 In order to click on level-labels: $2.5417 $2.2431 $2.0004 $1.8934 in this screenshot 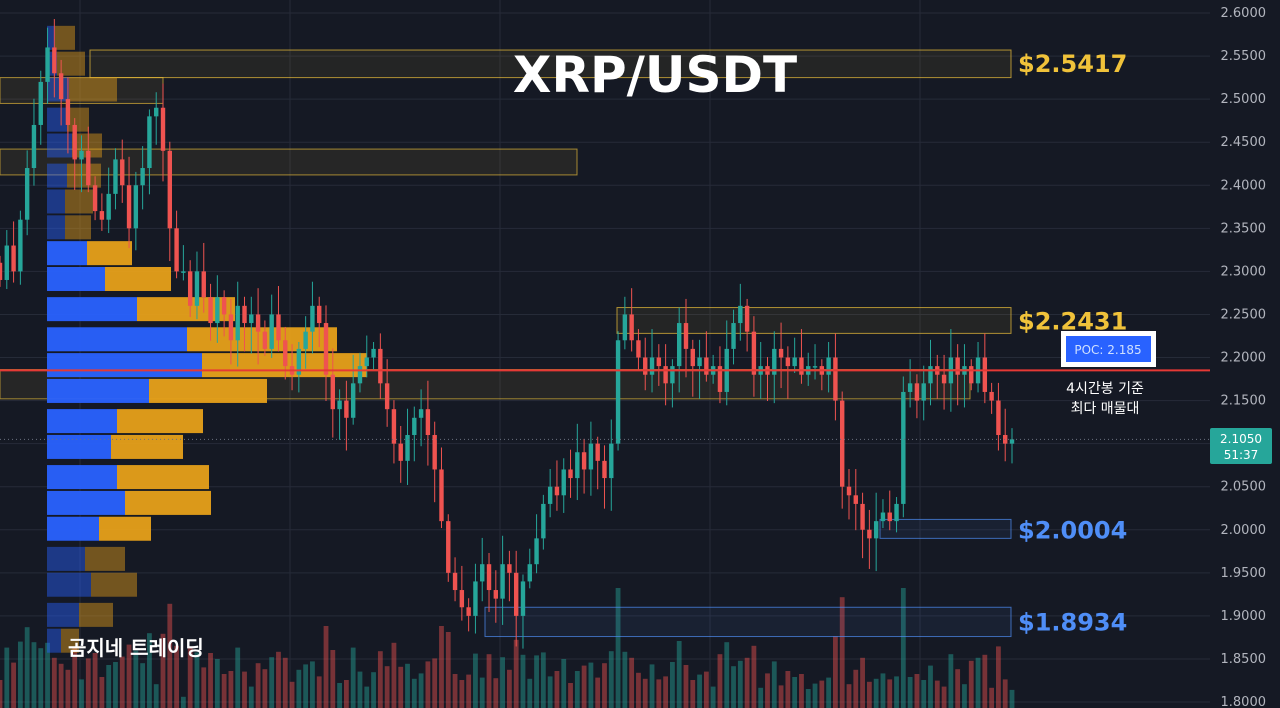, I will do `click(1072, 343)`.